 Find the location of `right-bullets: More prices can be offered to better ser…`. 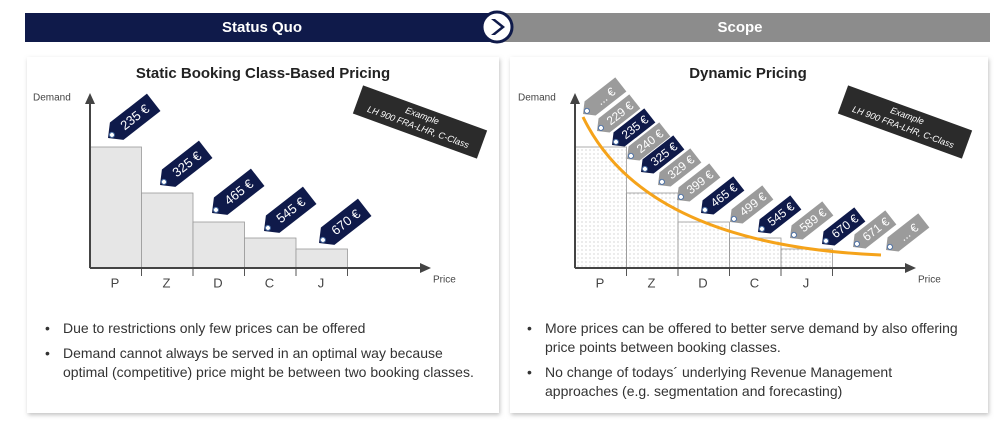

right-bullets: More prices can be offered to better ser… is located at coordinates (747, 363).